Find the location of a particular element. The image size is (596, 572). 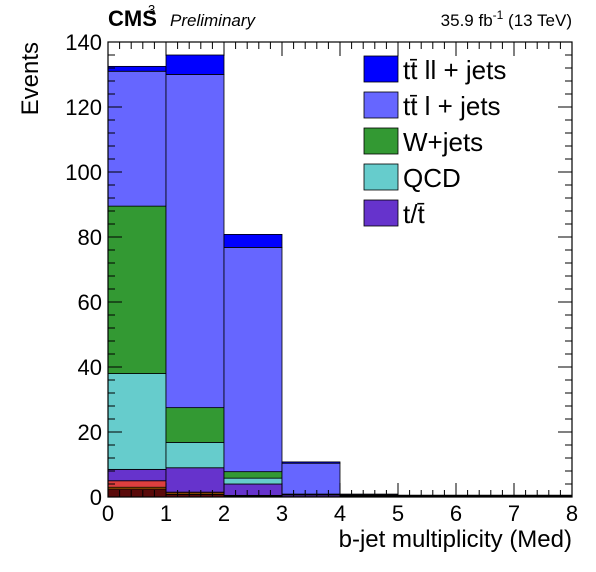

x-tick-label-1: 1 is located at coordinates (166, 513).